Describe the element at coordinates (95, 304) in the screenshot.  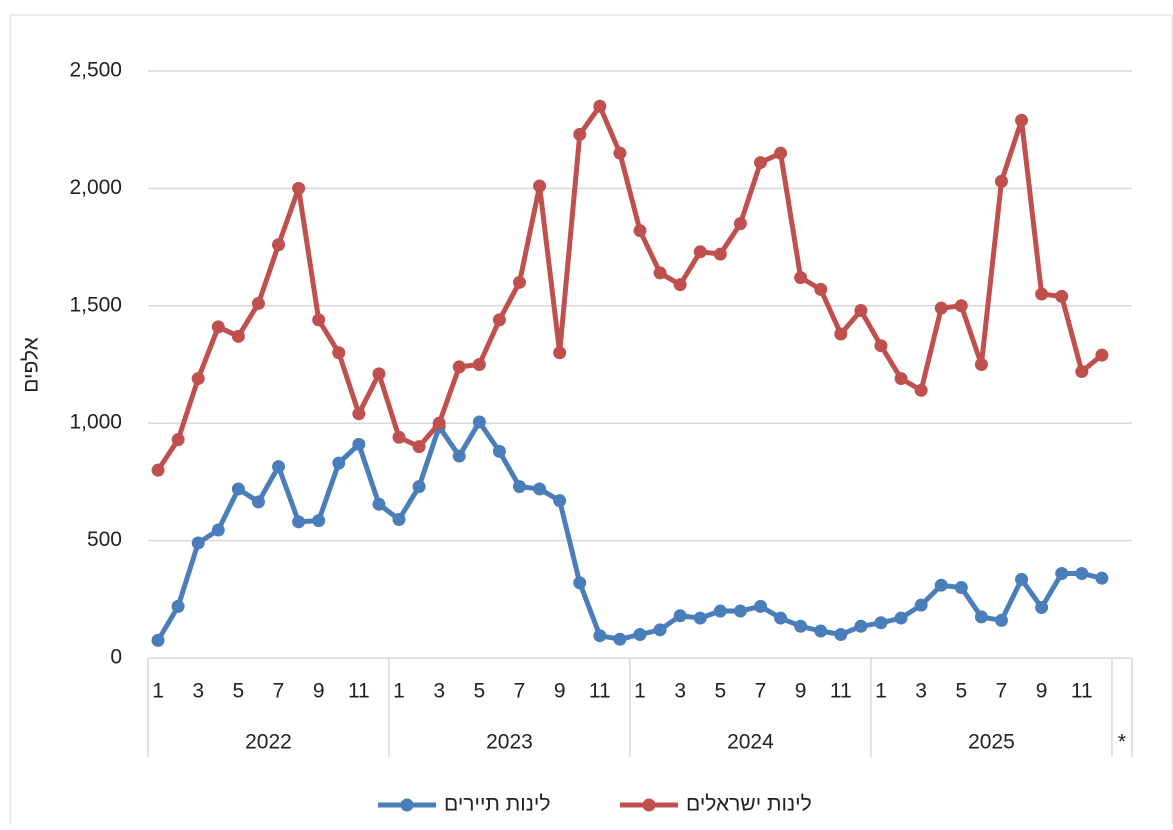
I see `y-tick-label: 1,500` at that location.